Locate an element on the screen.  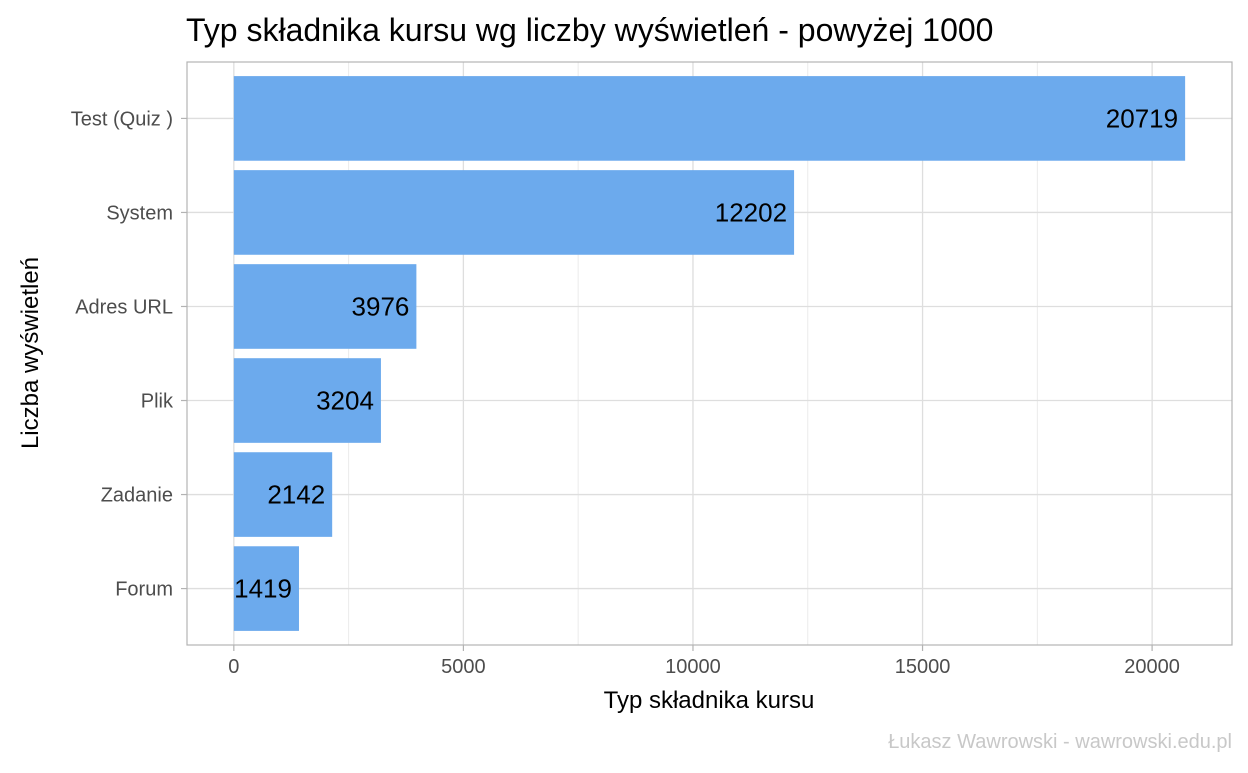
y-tick-label: System is located at coordinates (139, 213).